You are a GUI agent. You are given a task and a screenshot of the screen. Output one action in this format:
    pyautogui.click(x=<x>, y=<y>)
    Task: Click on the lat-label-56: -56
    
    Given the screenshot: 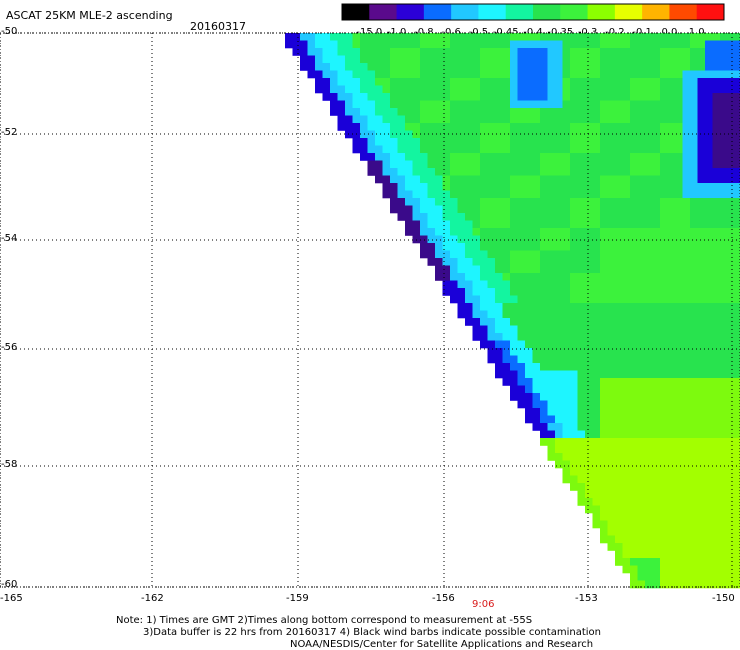 What is the action you would take?
    pyautogui.click(x=9, y=347)
    